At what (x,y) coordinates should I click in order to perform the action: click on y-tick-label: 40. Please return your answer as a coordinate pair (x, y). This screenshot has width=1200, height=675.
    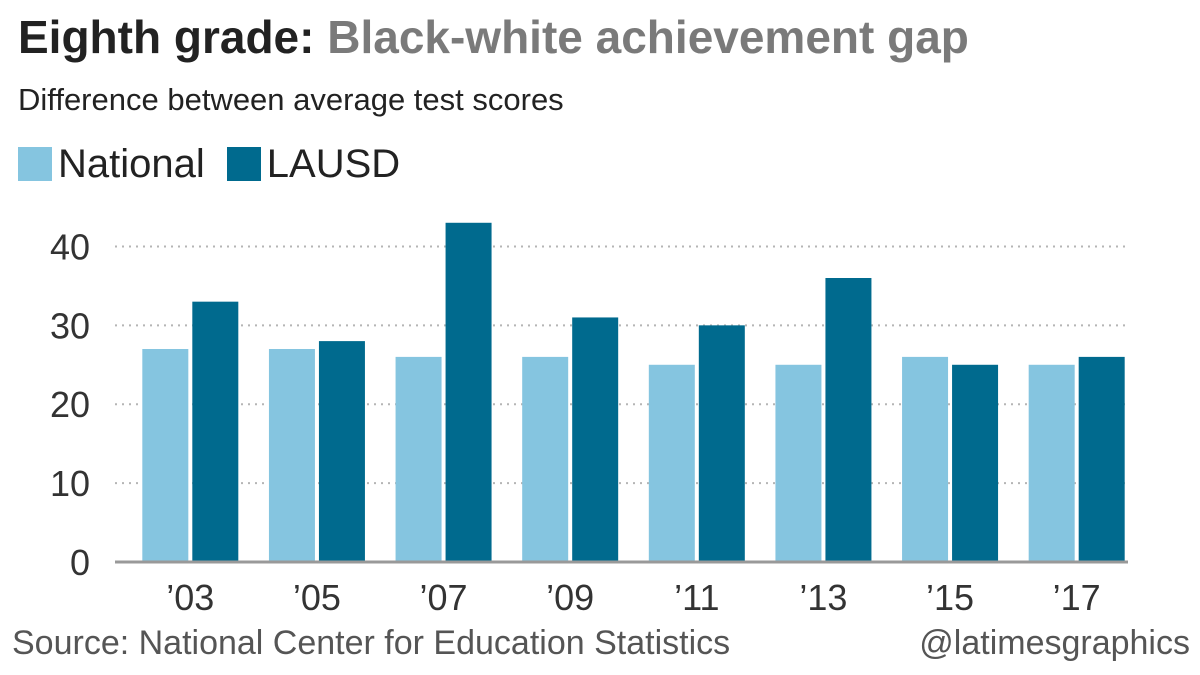
    Looking at the image, I should click on (70, 246).